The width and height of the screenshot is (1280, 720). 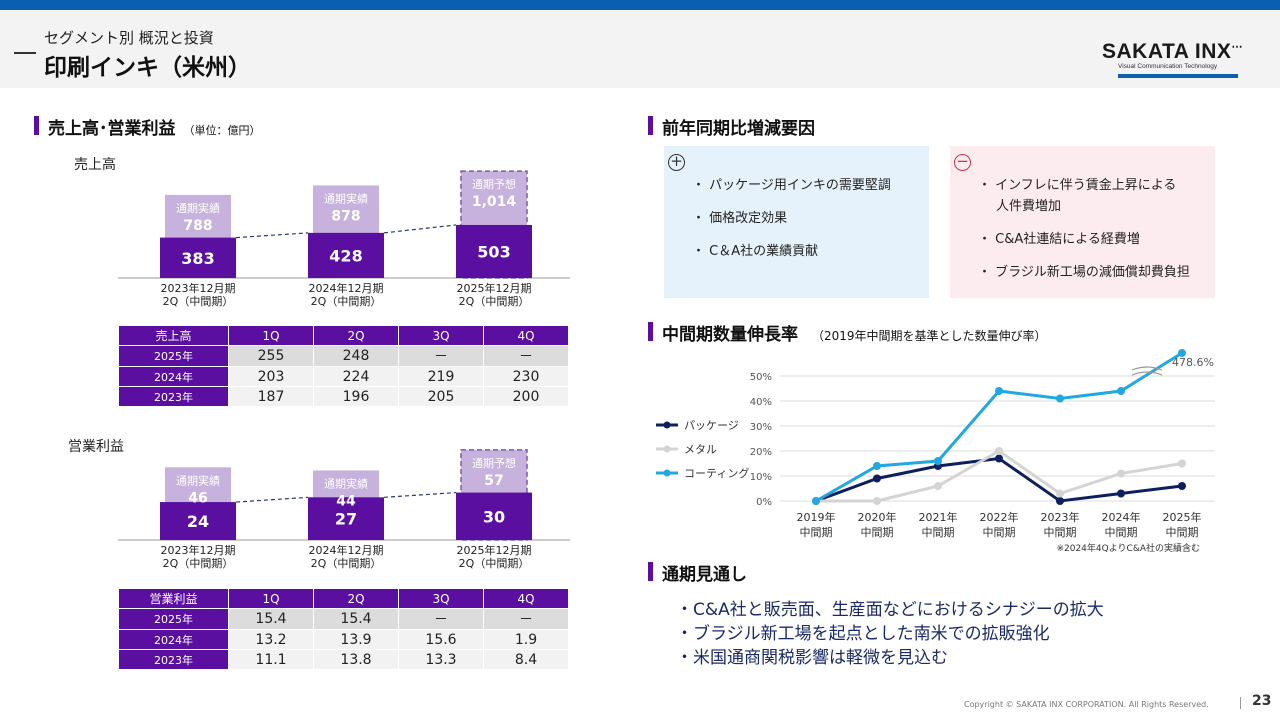 I want to click on value-cell: 15.4, so click(x=356, y=619).